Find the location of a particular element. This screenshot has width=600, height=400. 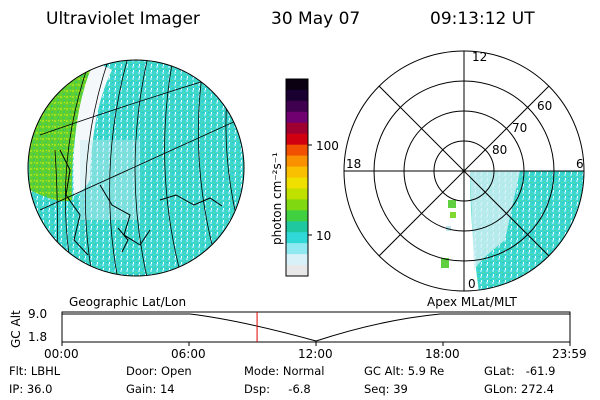

altitude-curve is located at coordinates (316, 327).